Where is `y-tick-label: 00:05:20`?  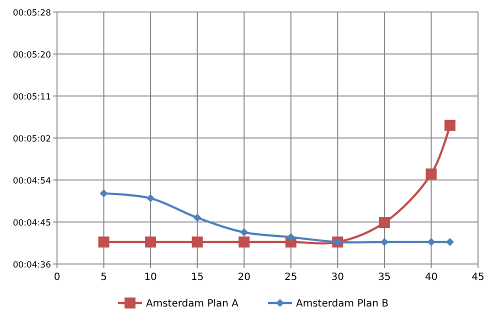
y-tick-label: 00:05:20 is located at coordinates (31, 55).